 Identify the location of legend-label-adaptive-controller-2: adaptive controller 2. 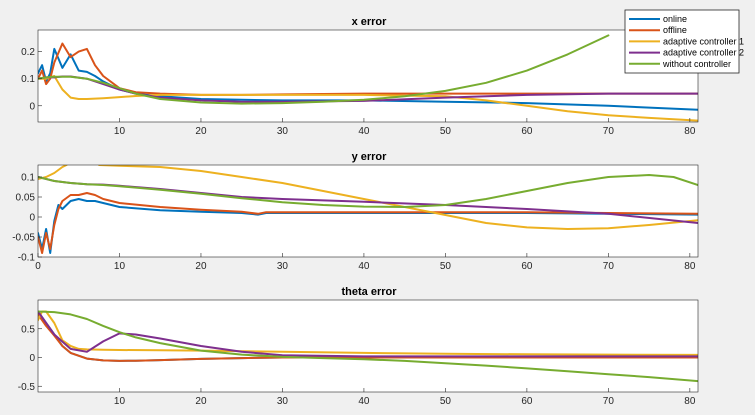
(703, 53).